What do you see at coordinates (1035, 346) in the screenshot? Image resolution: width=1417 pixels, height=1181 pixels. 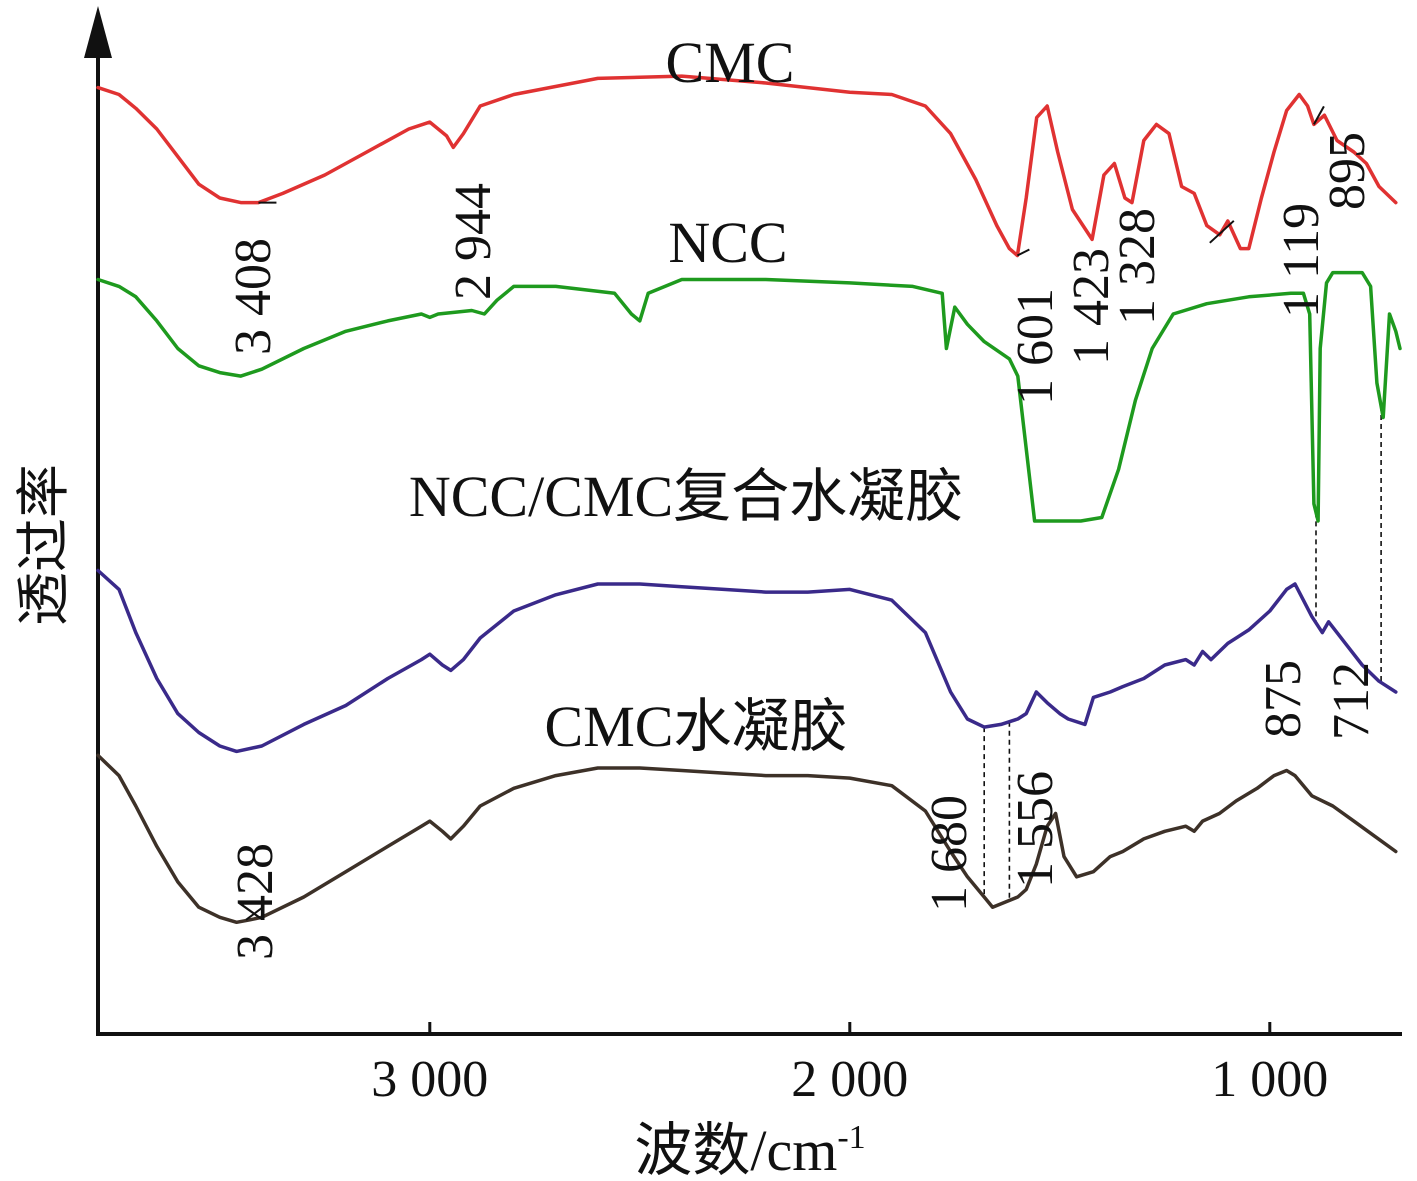 I see `peak-label-1601: 1 601` at bounding box center [1035, 346].